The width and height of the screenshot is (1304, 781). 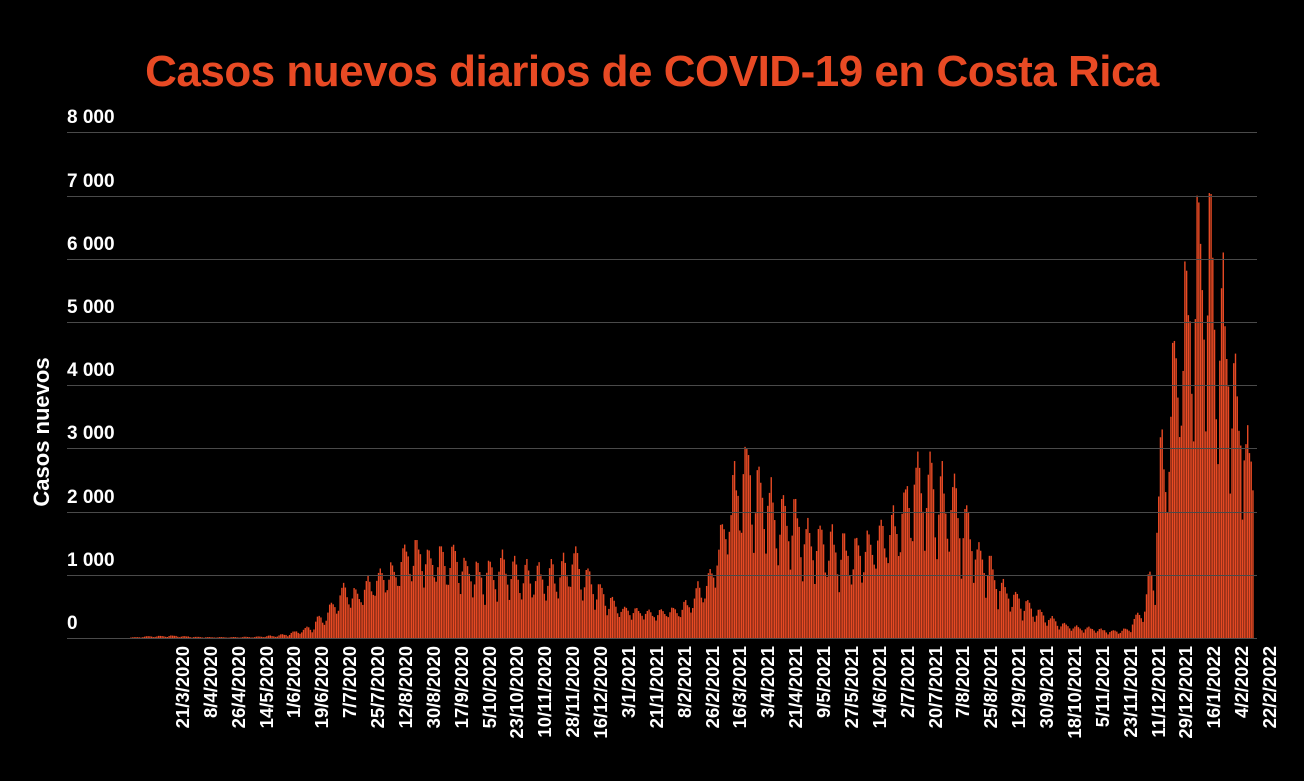 I want to click on y-tick-label: 4 000, so click(x=91, y=371).